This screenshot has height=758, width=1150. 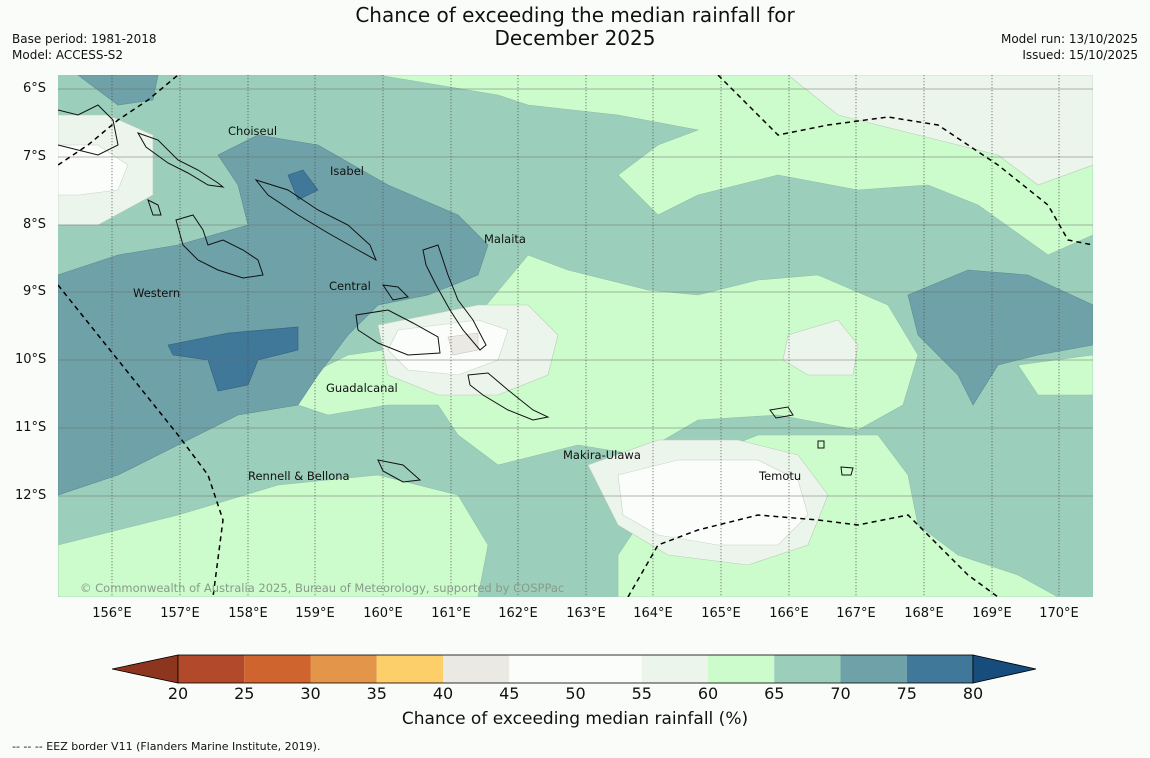 What do you see at coordinates (779, 476) in the screenshot?
I see `label-temotu: Temotu` at bounding box center [779, 476].